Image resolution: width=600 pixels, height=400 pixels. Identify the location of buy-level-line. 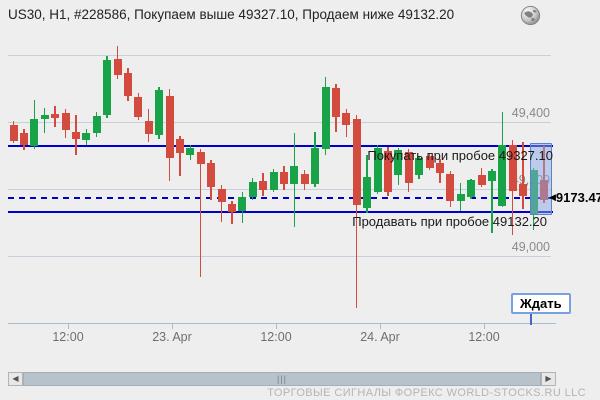
(280, 146).